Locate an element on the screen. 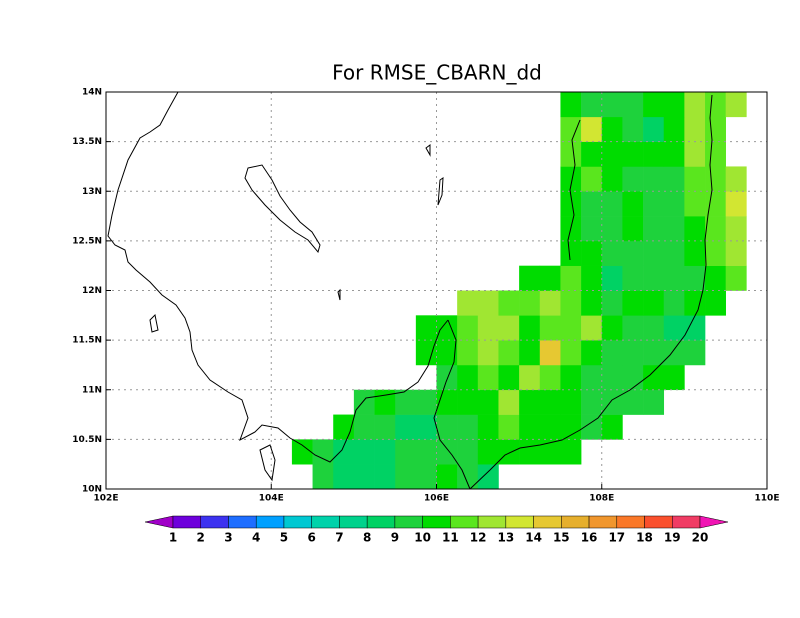  colorbar-label: 4 is located at coordinates (256, 538).